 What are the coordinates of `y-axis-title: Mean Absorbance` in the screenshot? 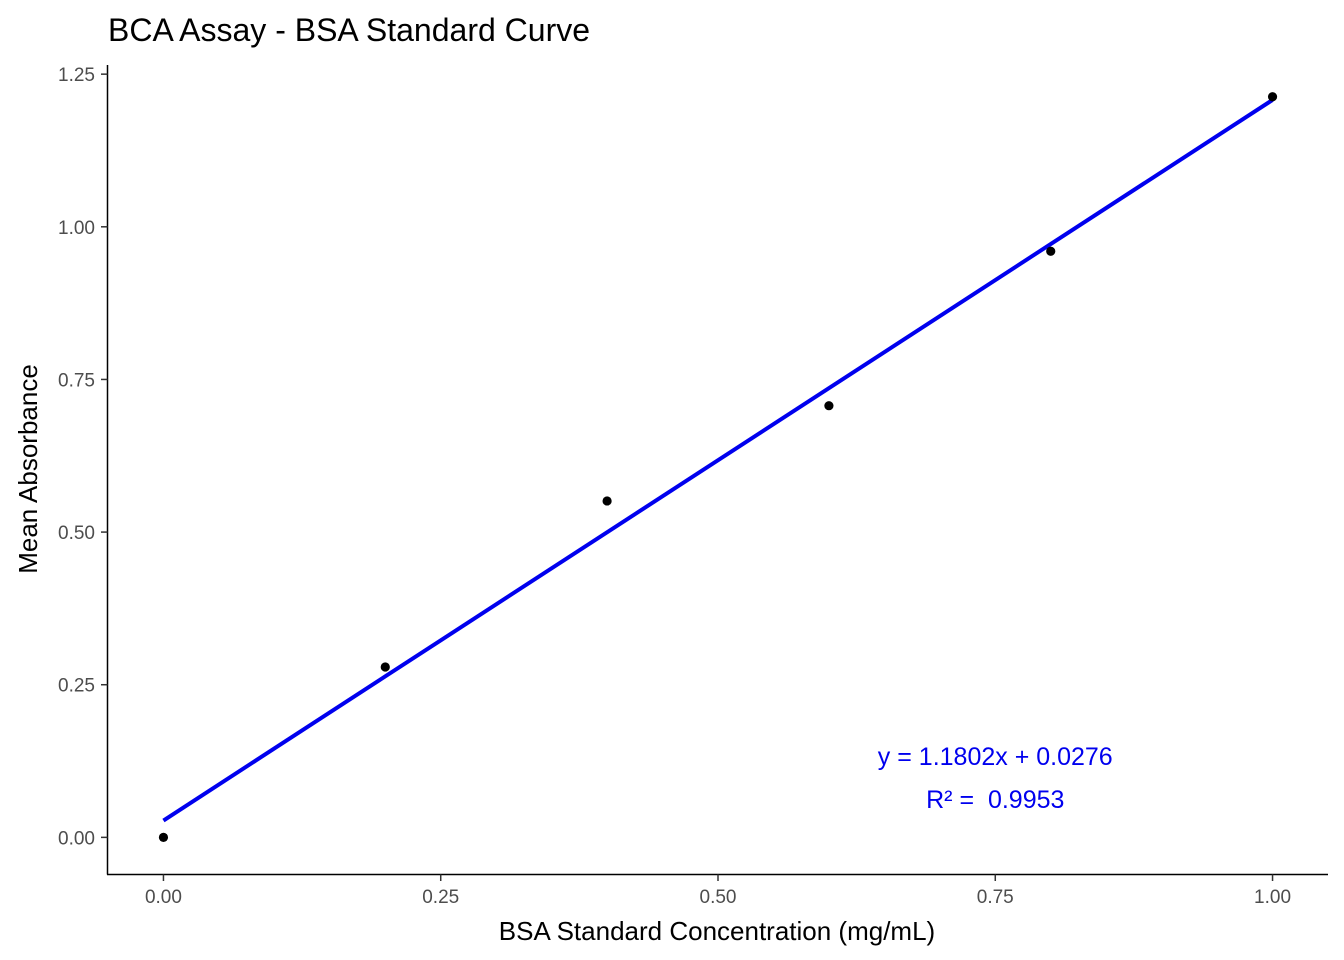 It's located at (28, 469).